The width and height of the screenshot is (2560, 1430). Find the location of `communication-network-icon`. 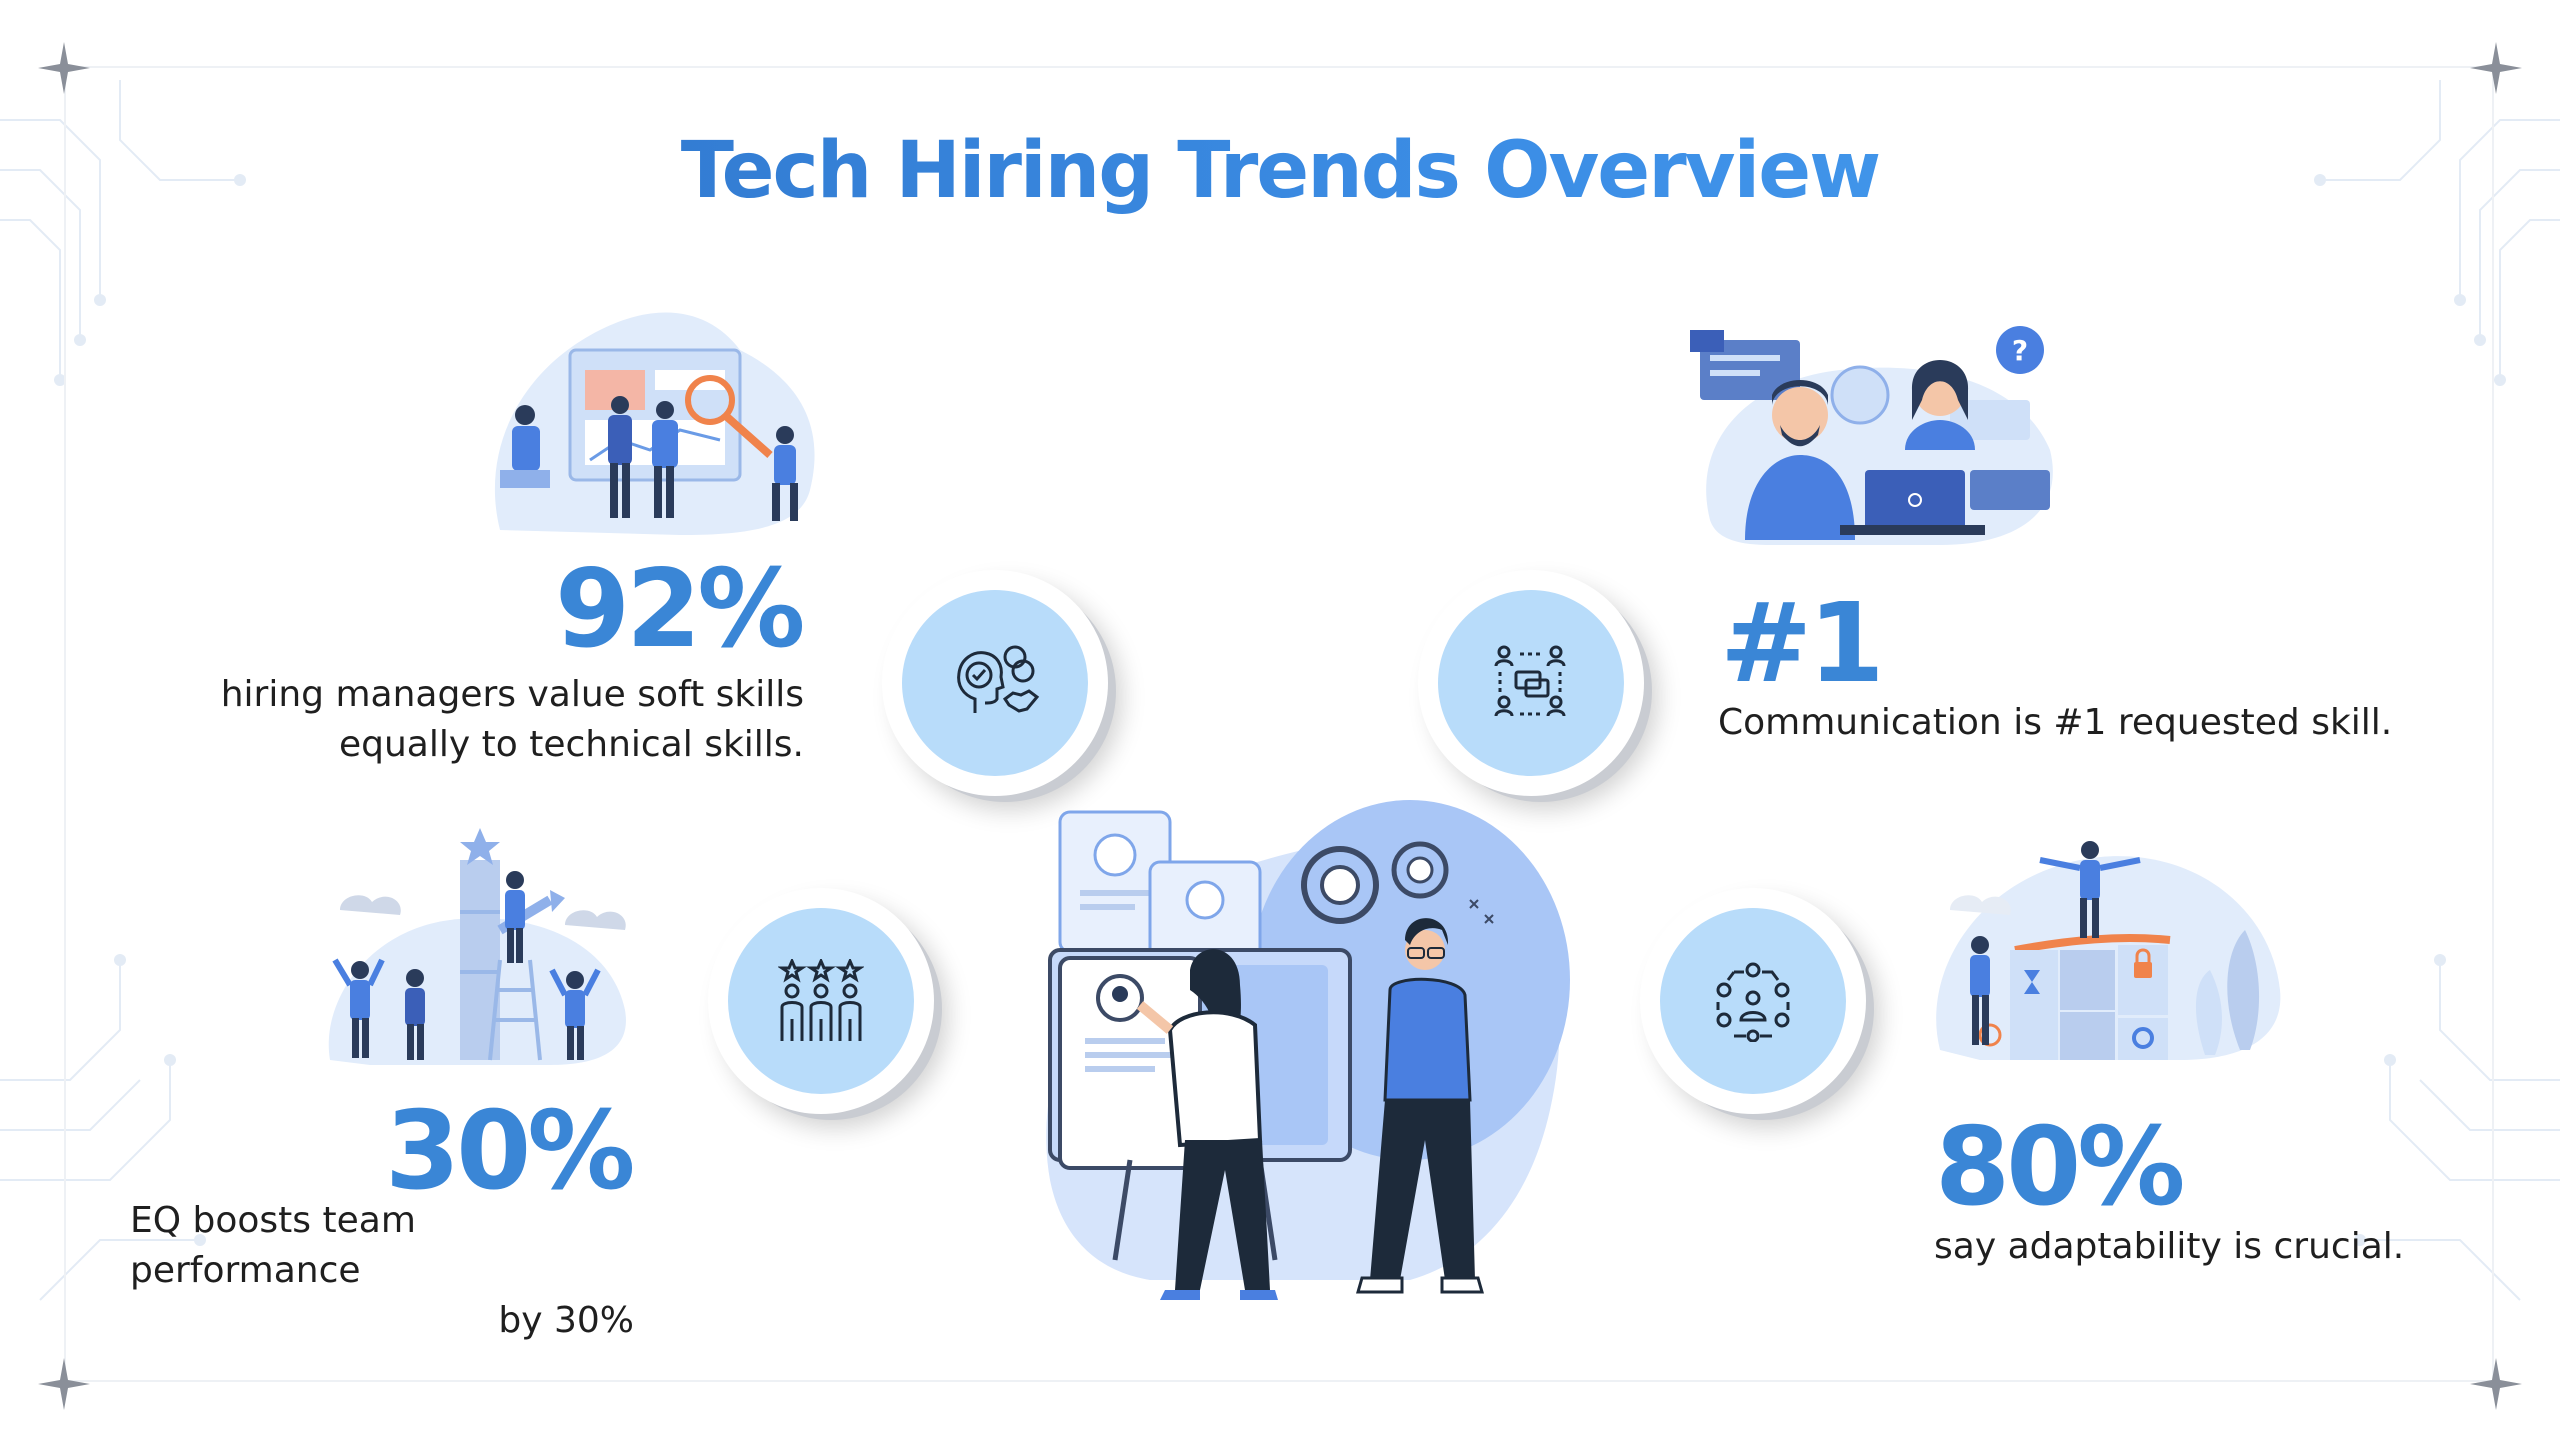

communication-network-icon is located at coordinates (1530, 681).